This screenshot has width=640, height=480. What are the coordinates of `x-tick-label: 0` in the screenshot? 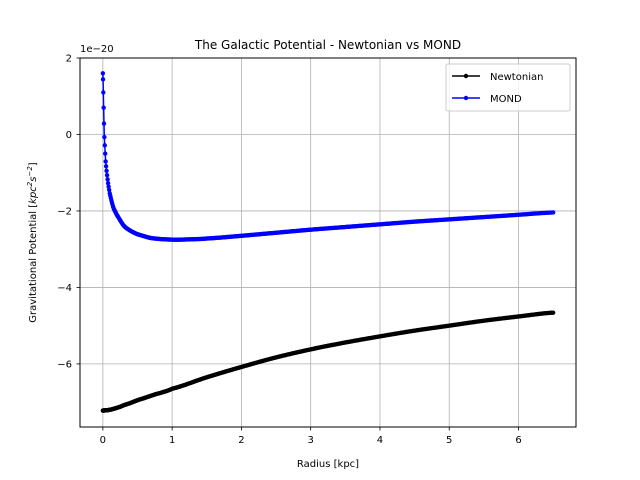 It's located at (103, 440).